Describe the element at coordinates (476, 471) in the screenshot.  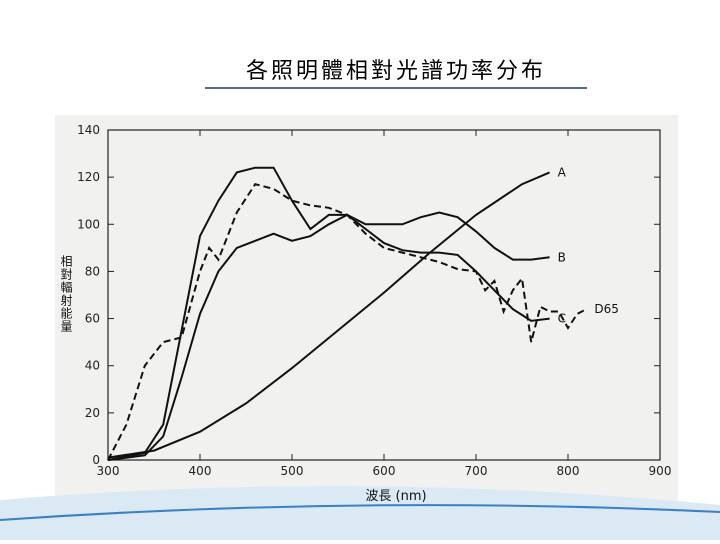
I see `x-tick-label: 700` at that location.